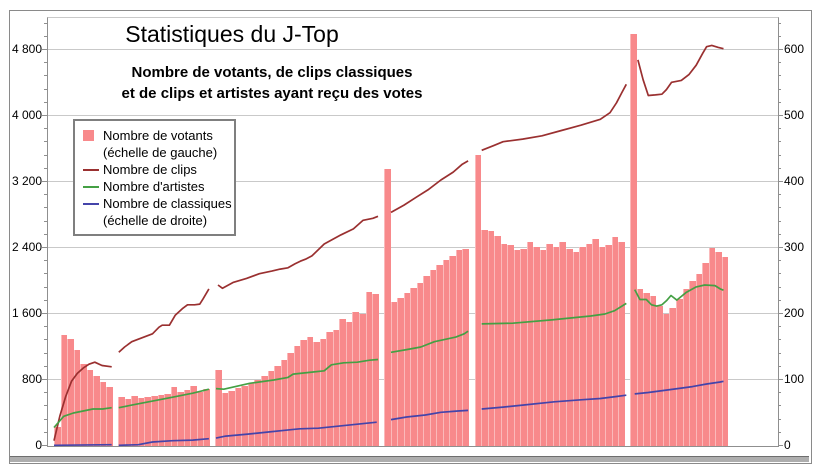 The image size is (820, 468). What do you see at coordinates (26, 247) in the screenshot?
I see `left-axis-label: 2 400` at bounding box center [26, 247].